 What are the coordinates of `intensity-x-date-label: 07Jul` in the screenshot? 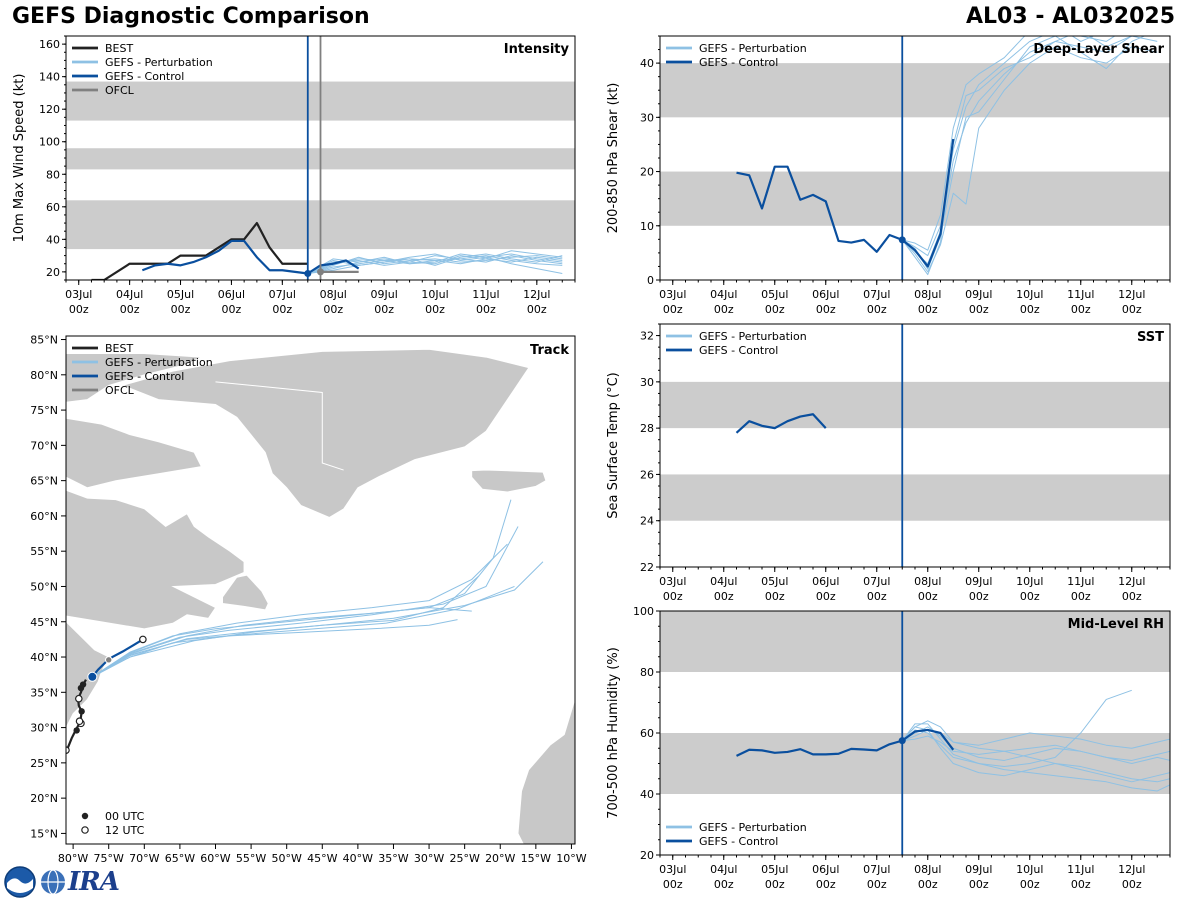 It's located at (282, 294).